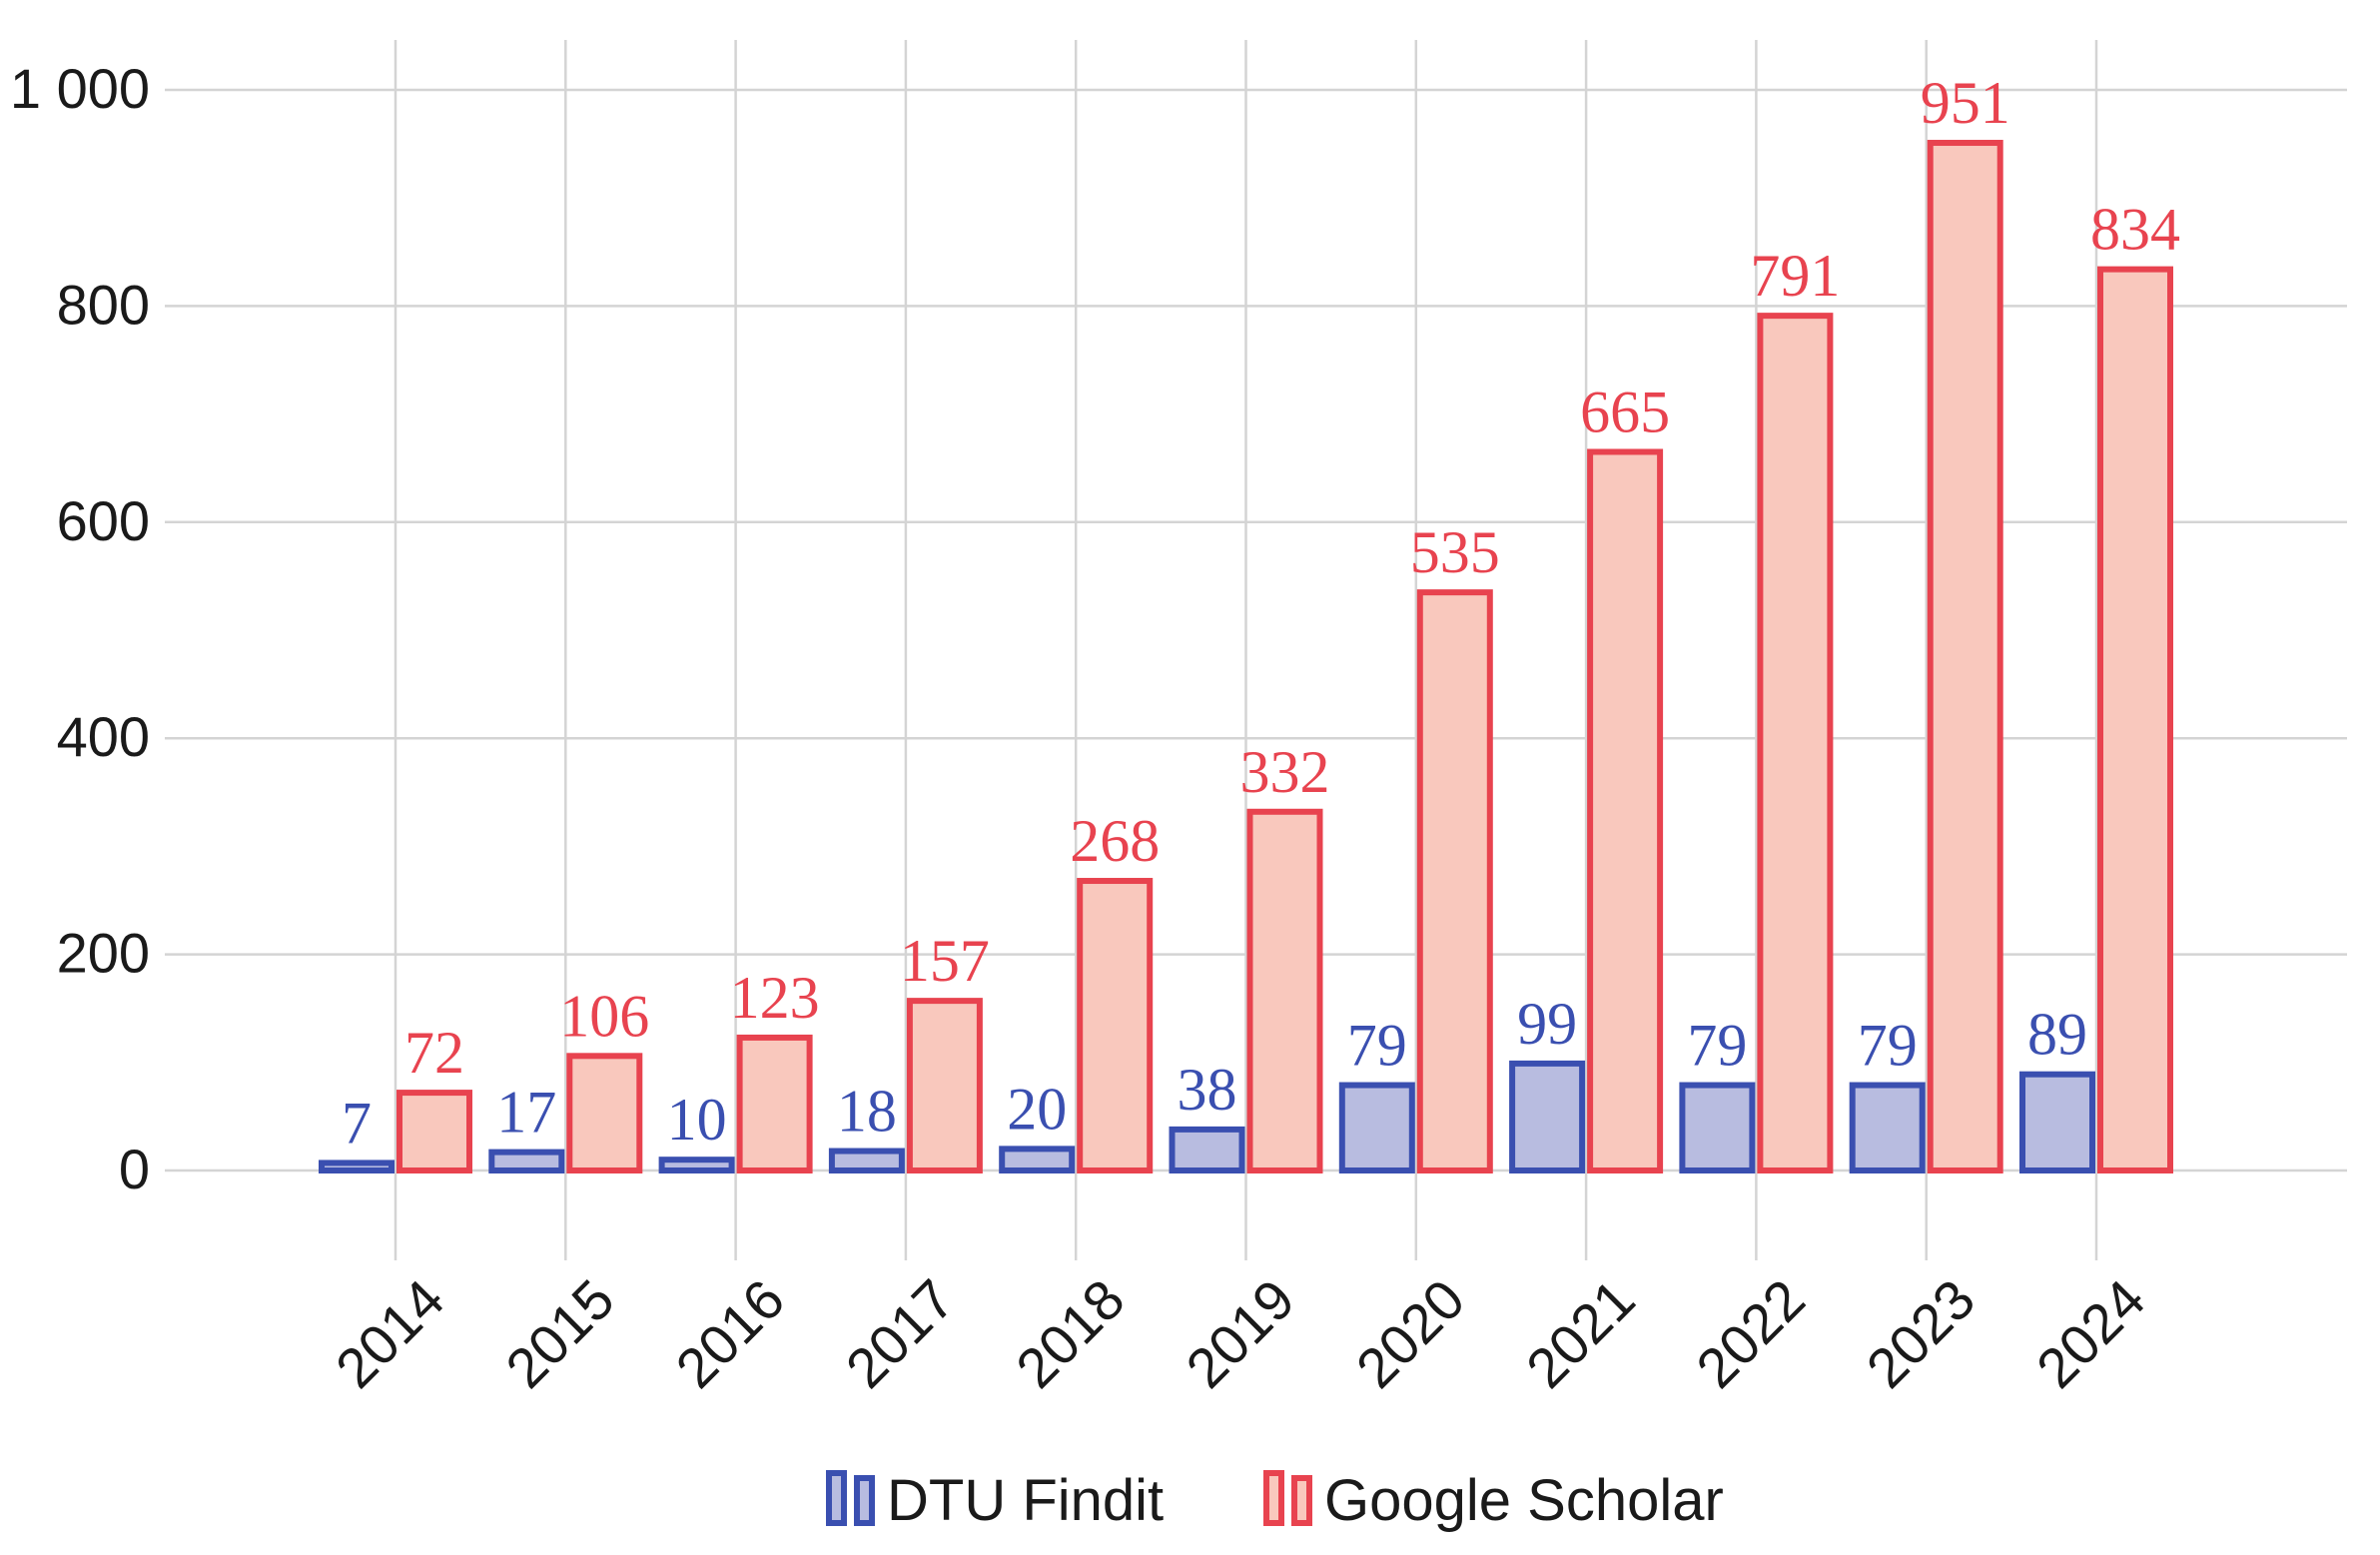 The height and width of the screenshot is (1555, 2380). I want to click on data-label: 17, so click(526, 1113).